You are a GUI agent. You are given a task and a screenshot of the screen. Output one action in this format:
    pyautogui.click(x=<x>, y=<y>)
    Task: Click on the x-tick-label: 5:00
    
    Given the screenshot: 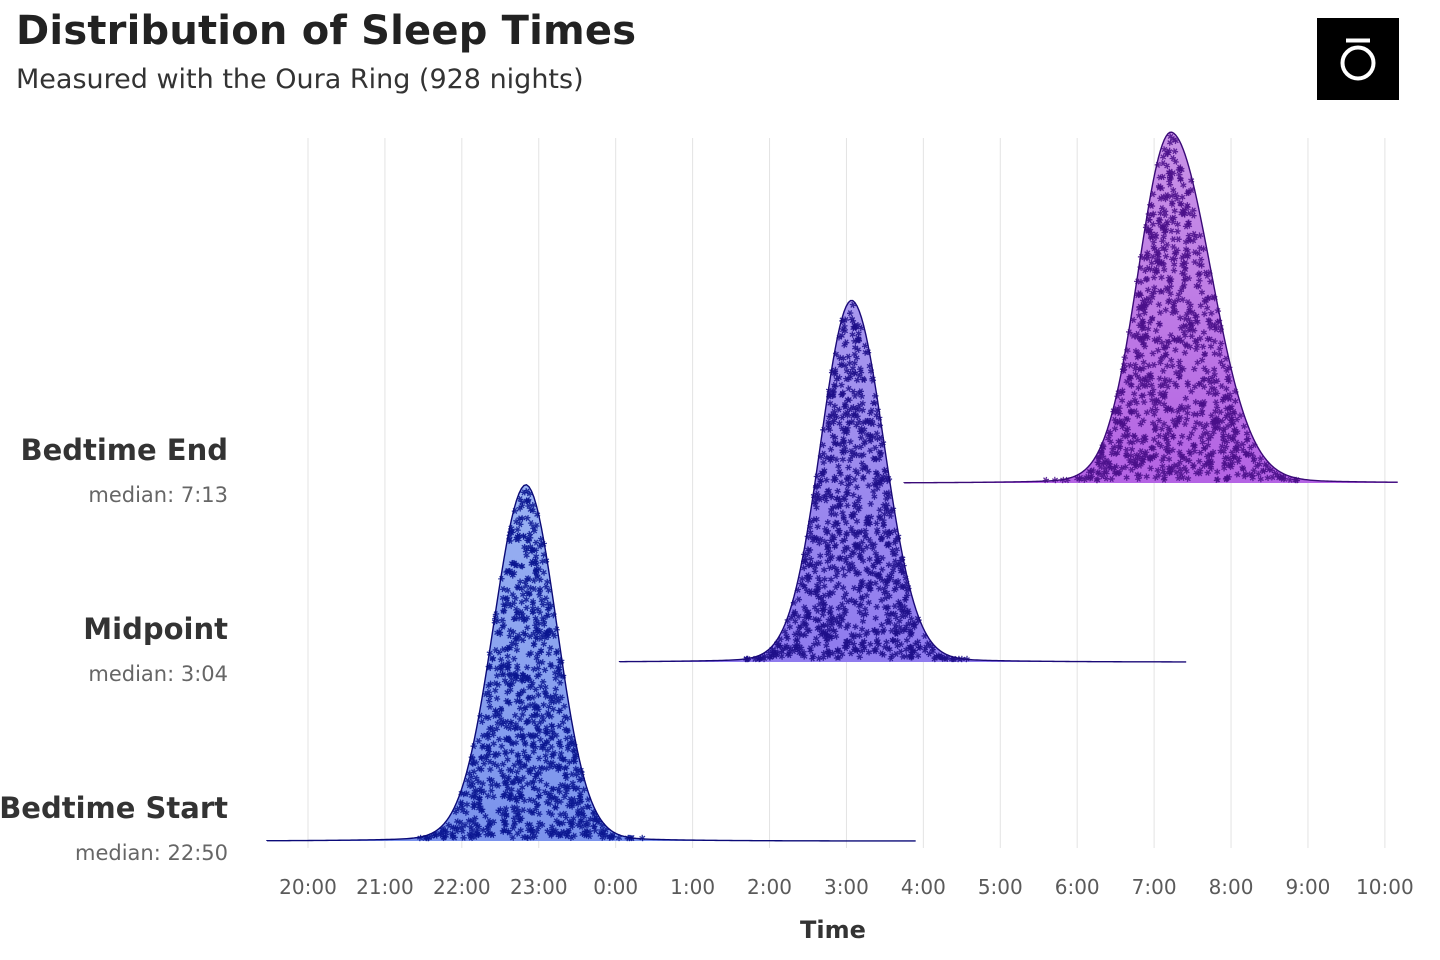 What is the action you would take?
    pyautogui.click(x=1000, y=887)
    